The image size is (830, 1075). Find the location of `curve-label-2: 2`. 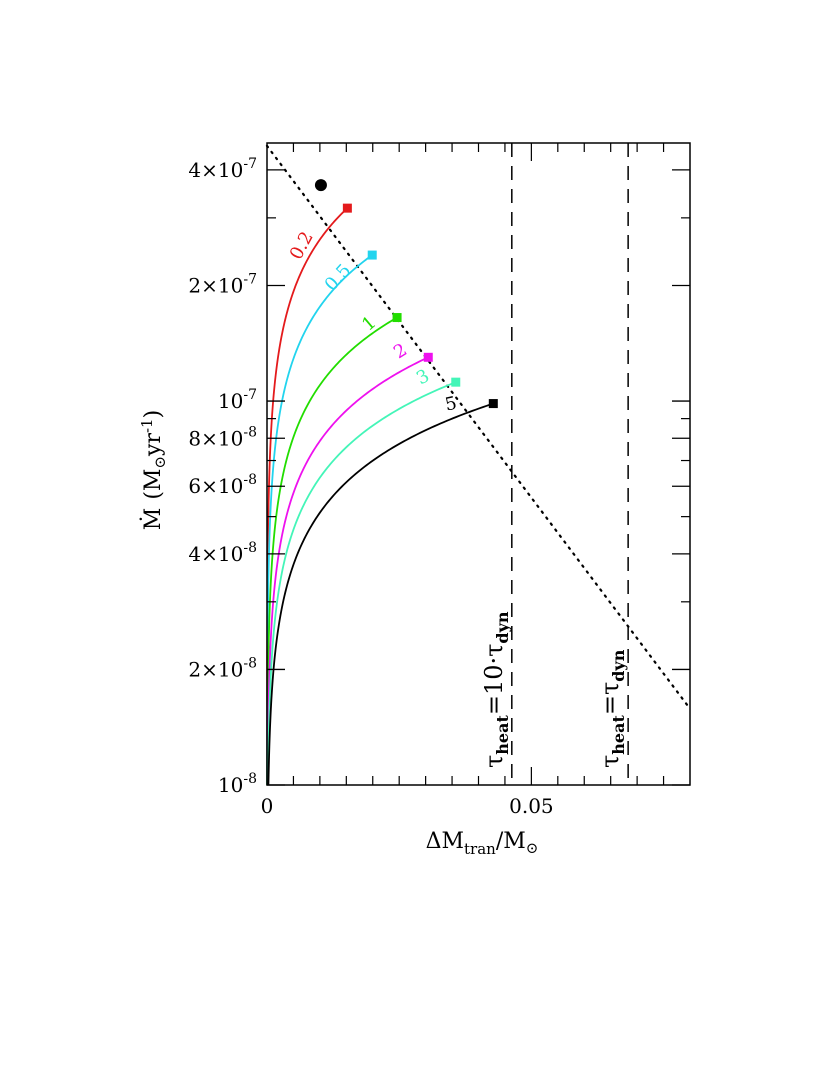

curve-label-2: 2 is located at coordinates (400, 351).